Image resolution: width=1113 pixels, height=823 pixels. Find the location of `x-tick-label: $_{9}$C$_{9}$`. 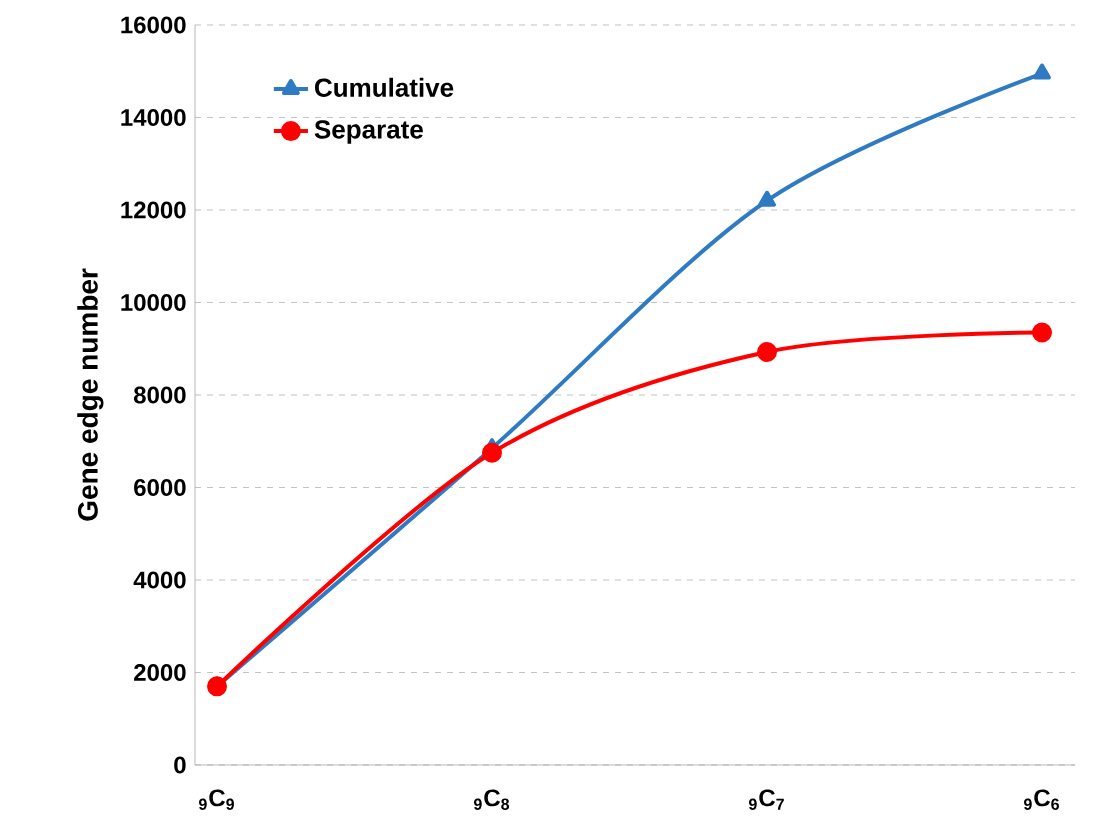

x-tick-label: $_{9}$C$_{9}$ is located at coordinates (216, 799).